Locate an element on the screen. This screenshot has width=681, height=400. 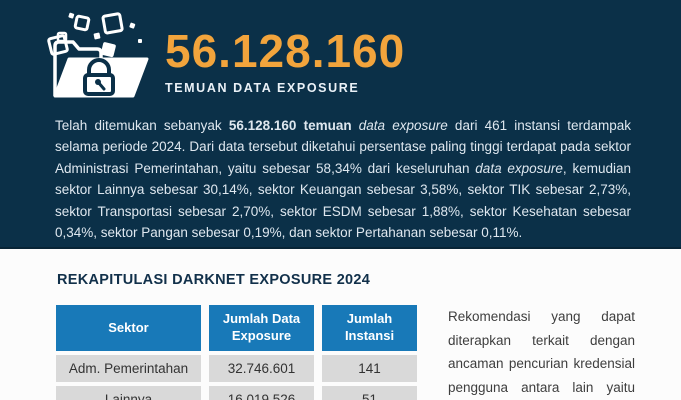
table-cell: 32.746.601 is located at coordinates (261, 368).